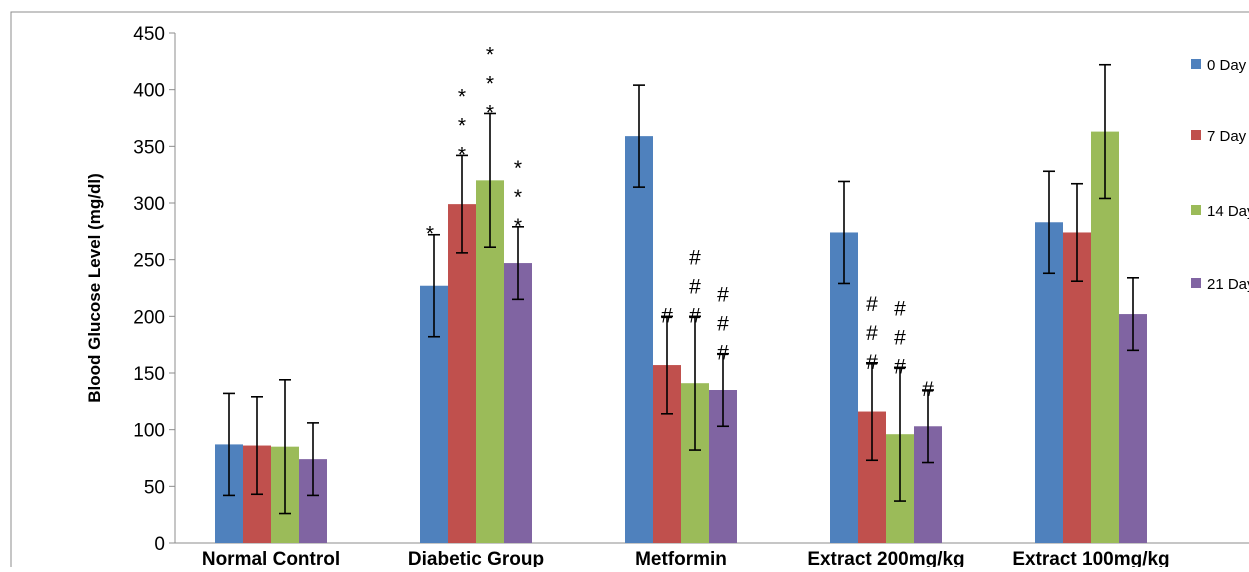 The width and height of the screenshot is (1249, 572). I want to click on x-category-label: Extract 100mg/kg, so click(1090, 558).